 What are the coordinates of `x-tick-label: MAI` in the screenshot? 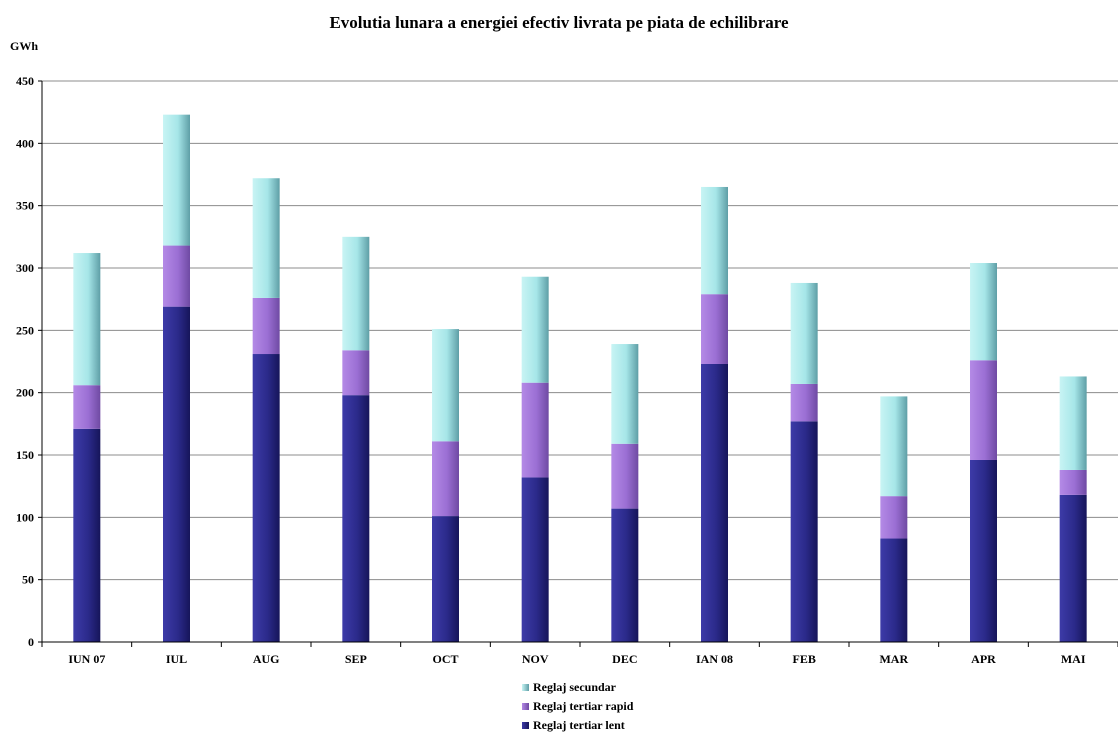 It's located at (1073, 659).